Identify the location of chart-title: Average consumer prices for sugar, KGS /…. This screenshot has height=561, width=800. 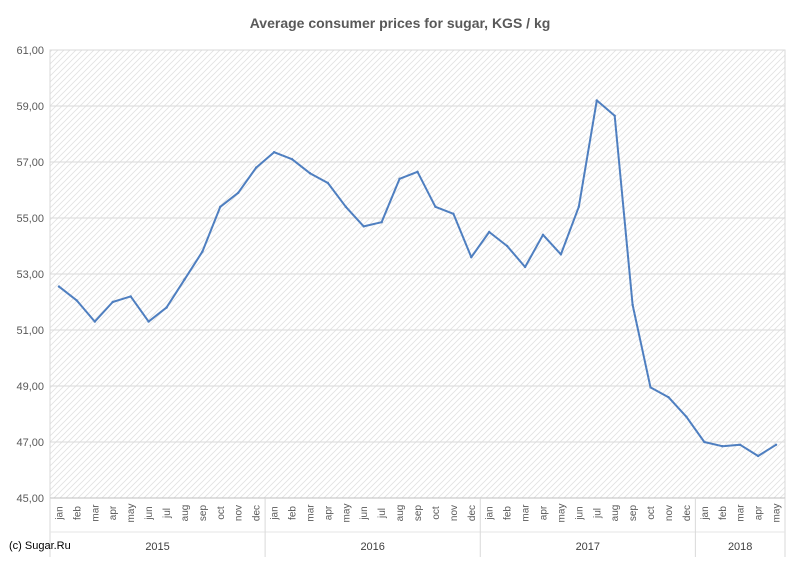
(400, 23).